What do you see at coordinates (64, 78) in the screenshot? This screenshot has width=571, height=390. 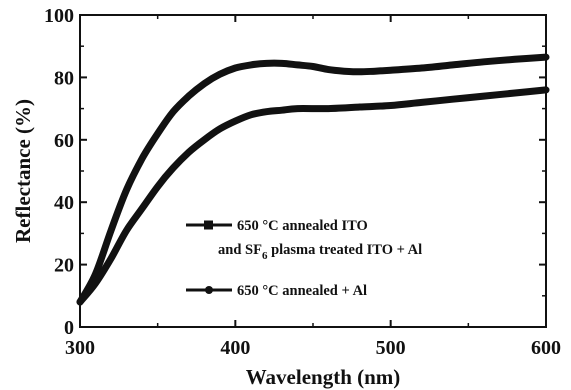 I see `y-tick-label: 80` at bounding box center [64, 78].